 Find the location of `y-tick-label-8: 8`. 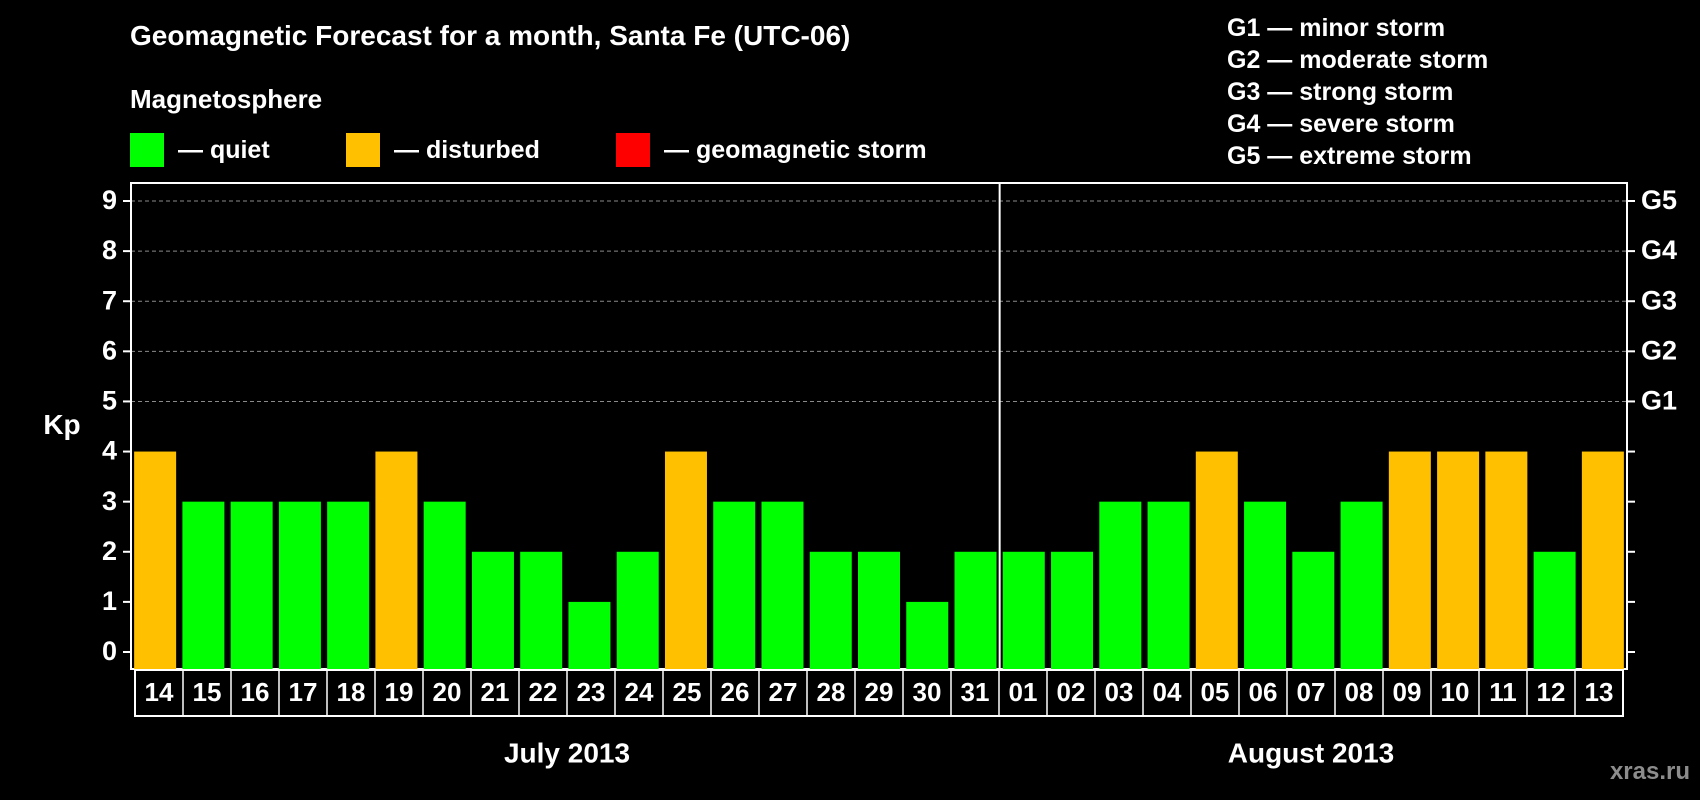

y-tick-label-8: 8 is located at coordinates (109, 250).